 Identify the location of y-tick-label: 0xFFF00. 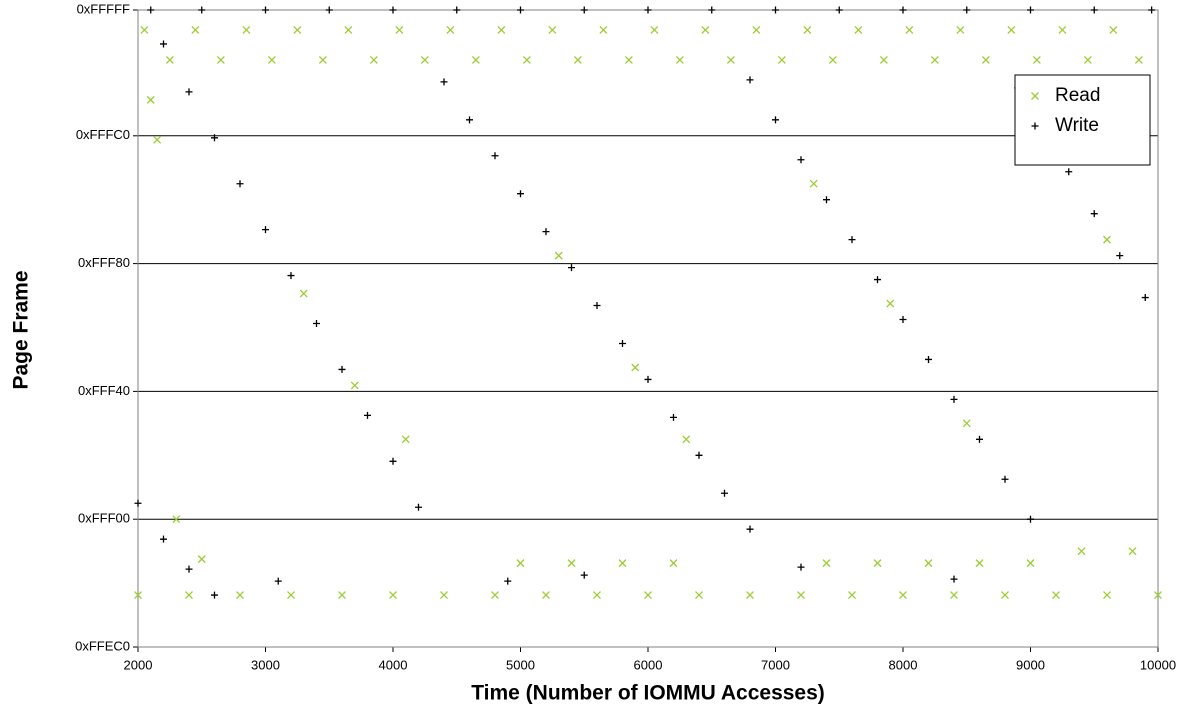
(104, 518).